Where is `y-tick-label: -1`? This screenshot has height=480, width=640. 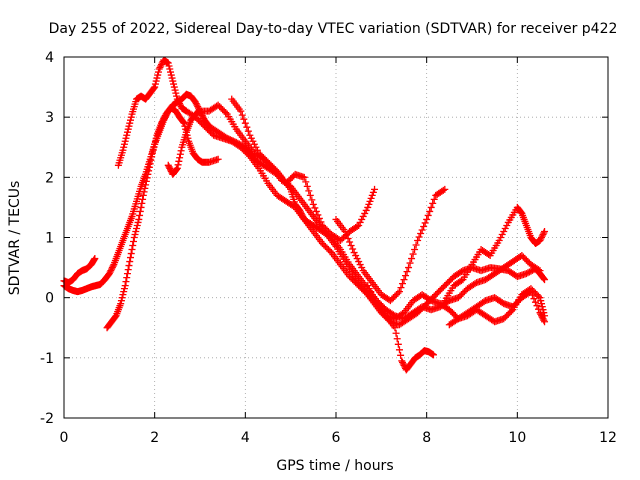
y-tick-label: -1 is located at coordinates (47, 359).